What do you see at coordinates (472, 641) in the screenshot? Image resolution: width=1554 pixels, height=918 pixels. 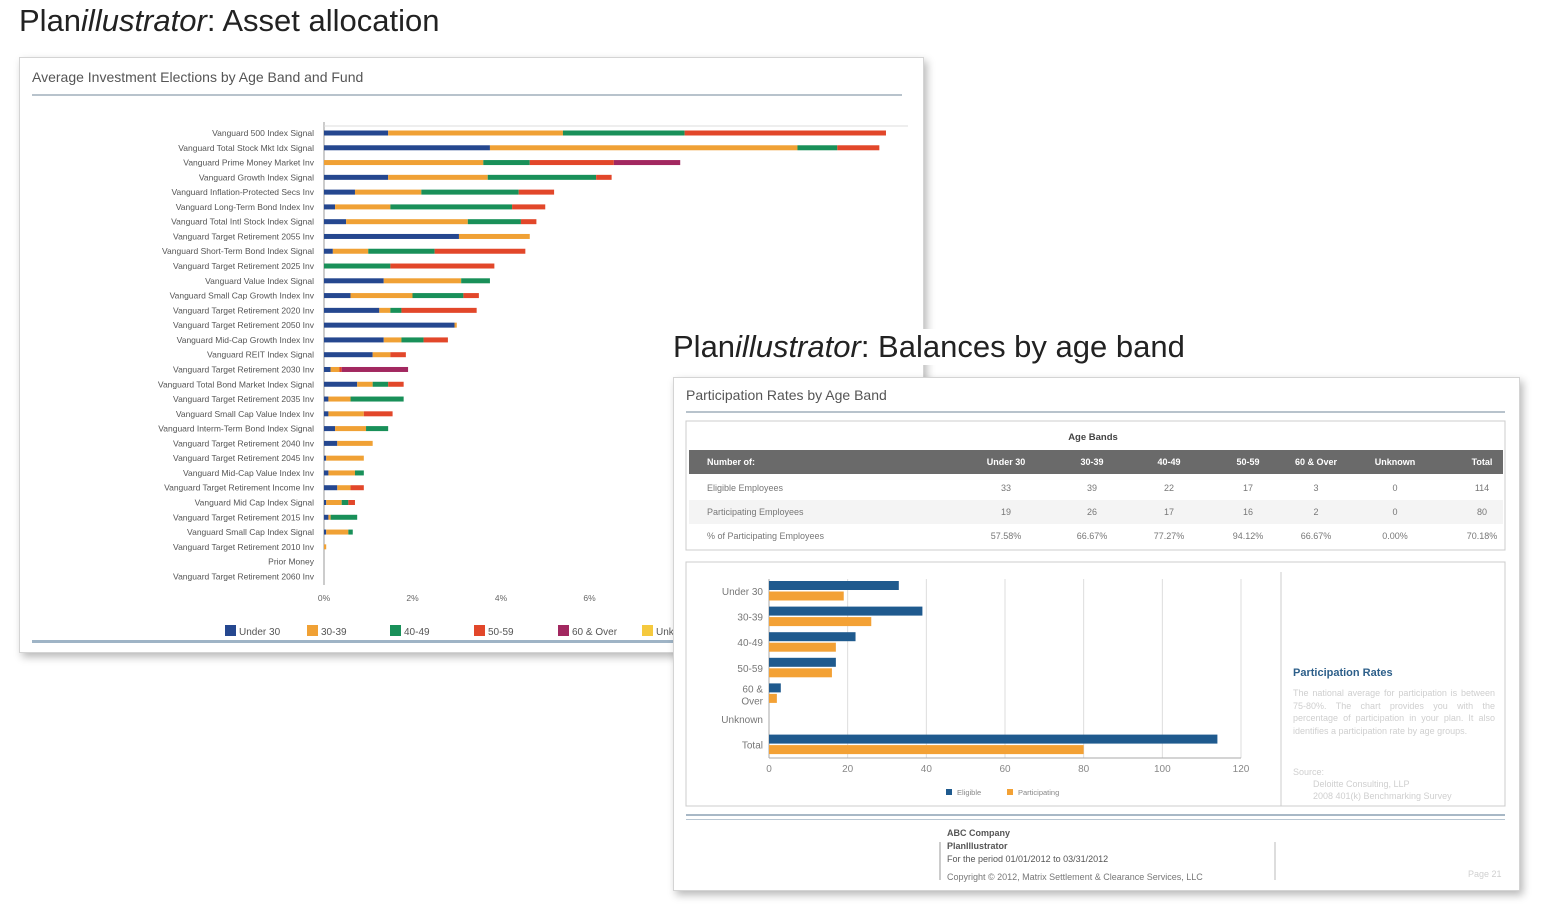 I see `bottom-rule` at bounding box center [472, 641].